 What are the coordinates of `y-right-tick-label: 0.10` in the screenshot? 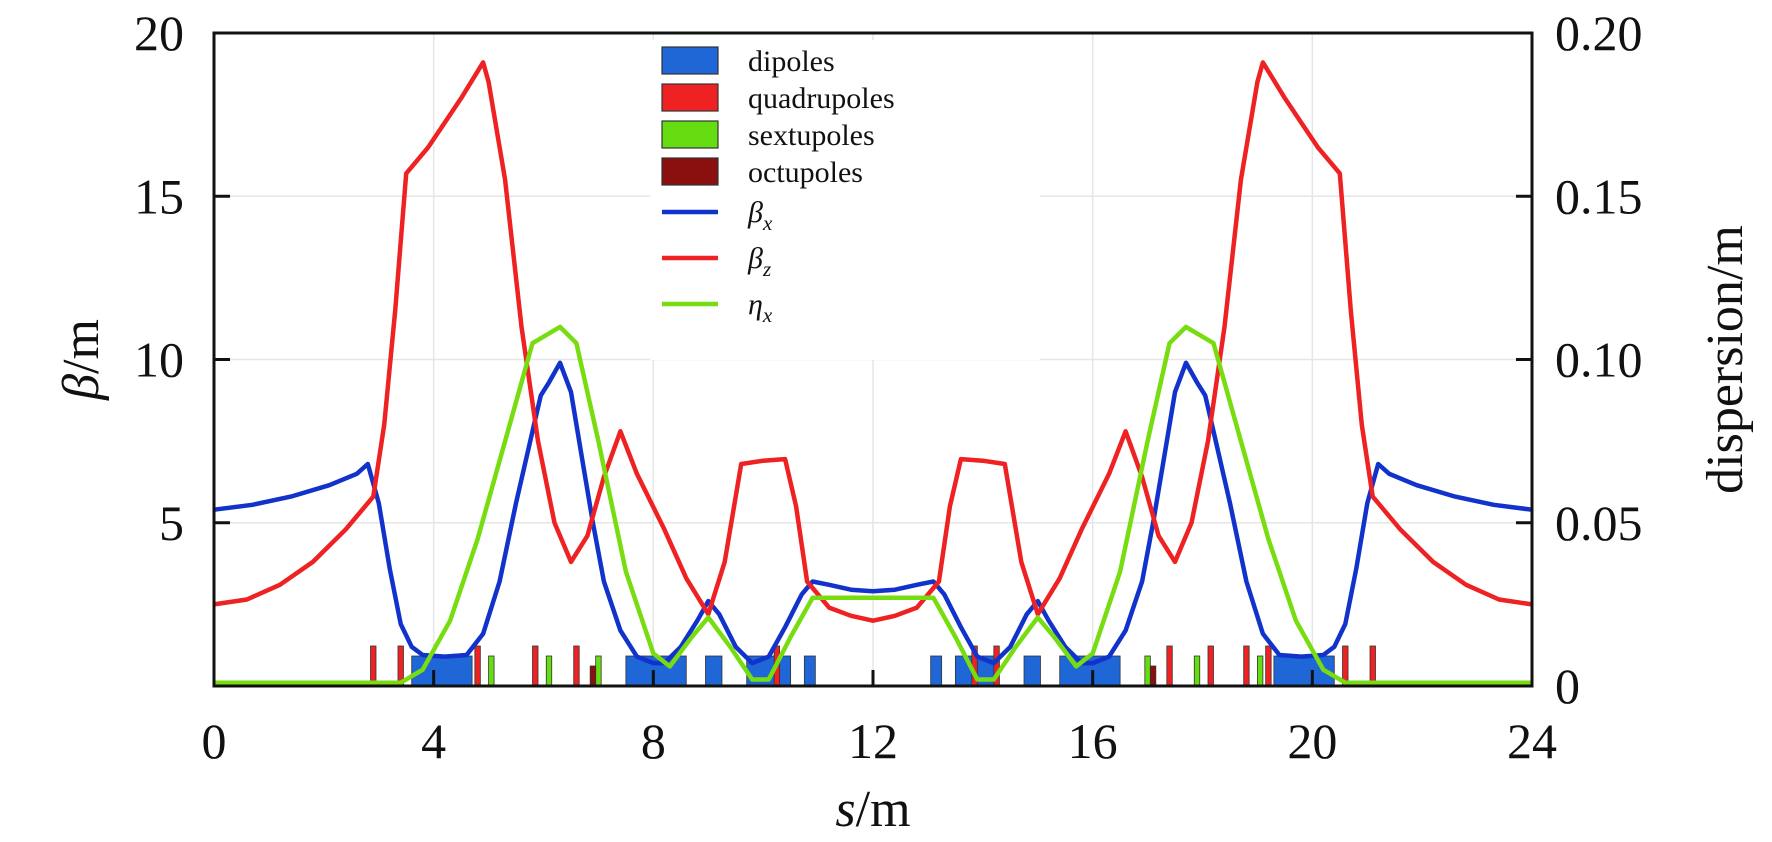 It's located at (1599, 360).